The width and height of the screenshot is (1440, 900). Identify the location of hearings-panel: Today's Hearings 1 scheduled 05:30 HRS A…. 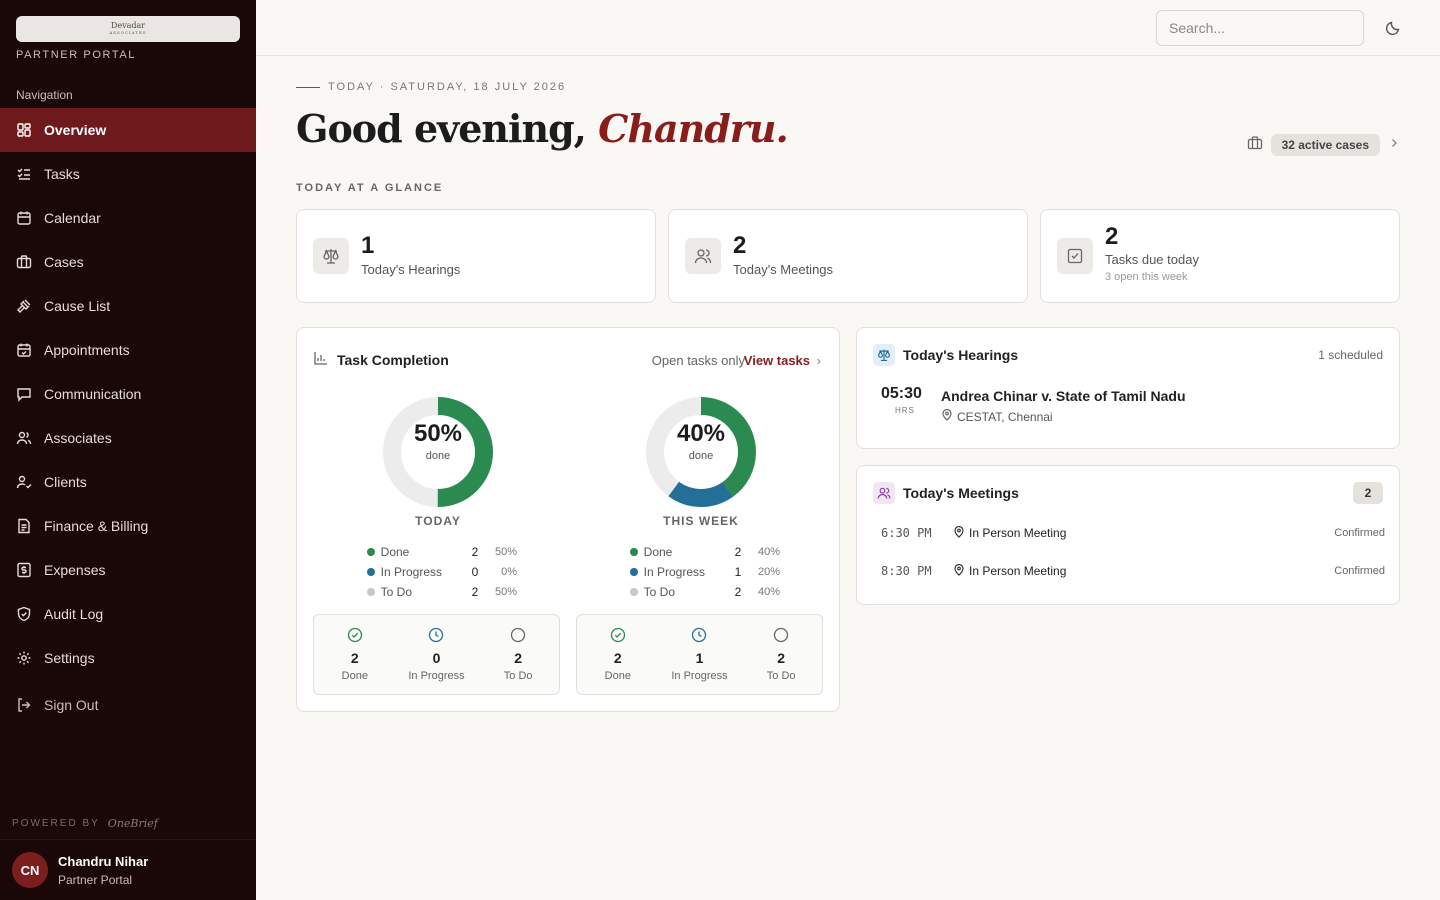
(1128, 388).